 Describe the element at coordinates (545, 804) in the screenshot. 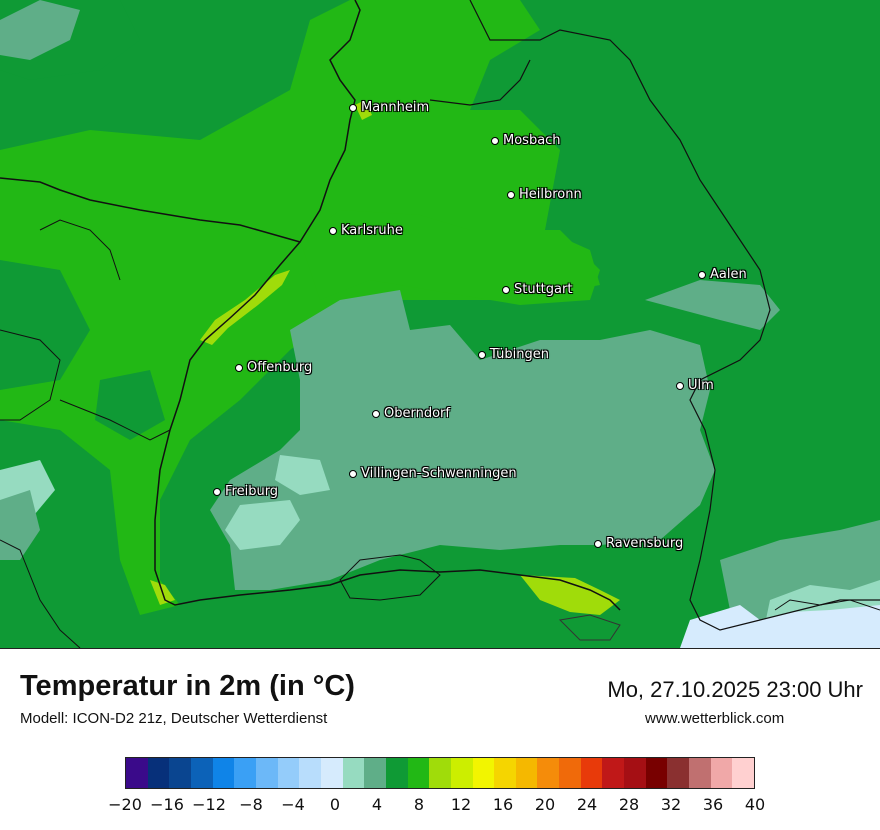

I see `legend-tick-label: 20` at that location.